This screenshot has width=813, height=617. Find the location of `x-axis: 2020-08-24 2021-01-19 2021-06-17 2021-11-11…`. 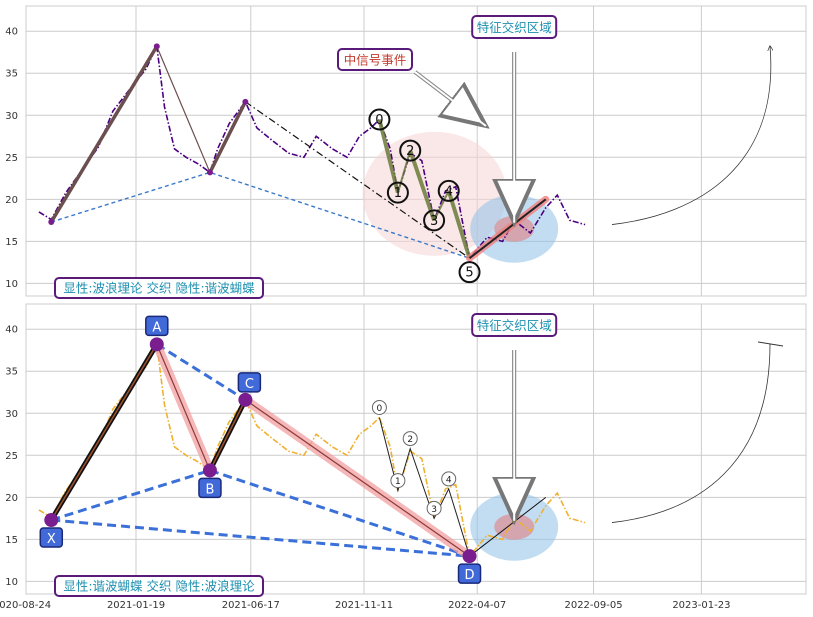

x-axis: 2020-08-24 2021-01-19 2021-06-17 2021-11-11… is located at coordinates (365, 605).